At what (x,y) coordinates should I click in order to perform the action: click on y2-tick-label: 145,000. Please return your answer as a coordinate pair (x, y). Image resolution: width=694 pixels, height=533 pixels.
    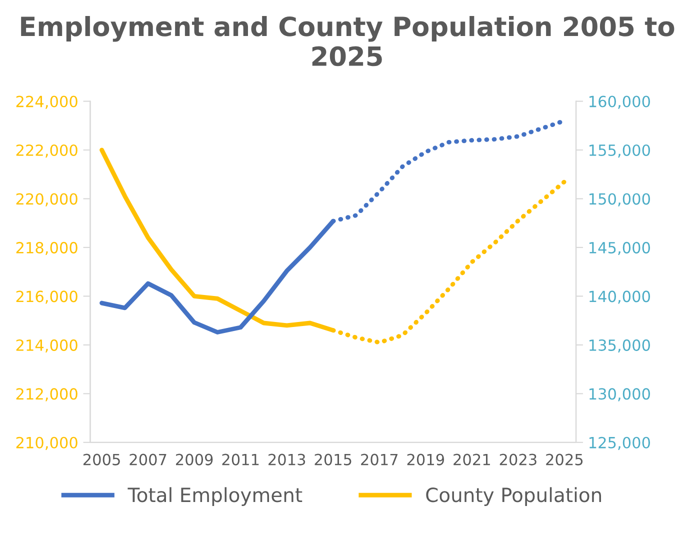
    Looking at the image, I should click on (620, 249).